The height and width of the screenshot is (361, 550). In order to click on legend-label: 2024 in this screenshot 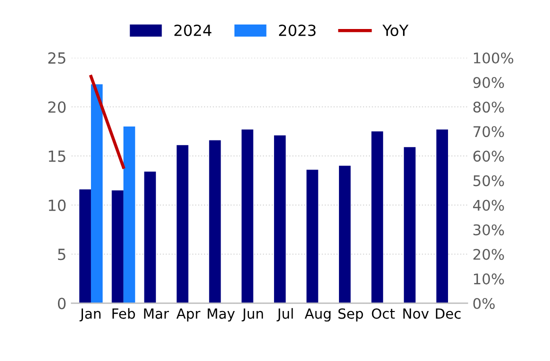, I will do `click(193, 30)`.